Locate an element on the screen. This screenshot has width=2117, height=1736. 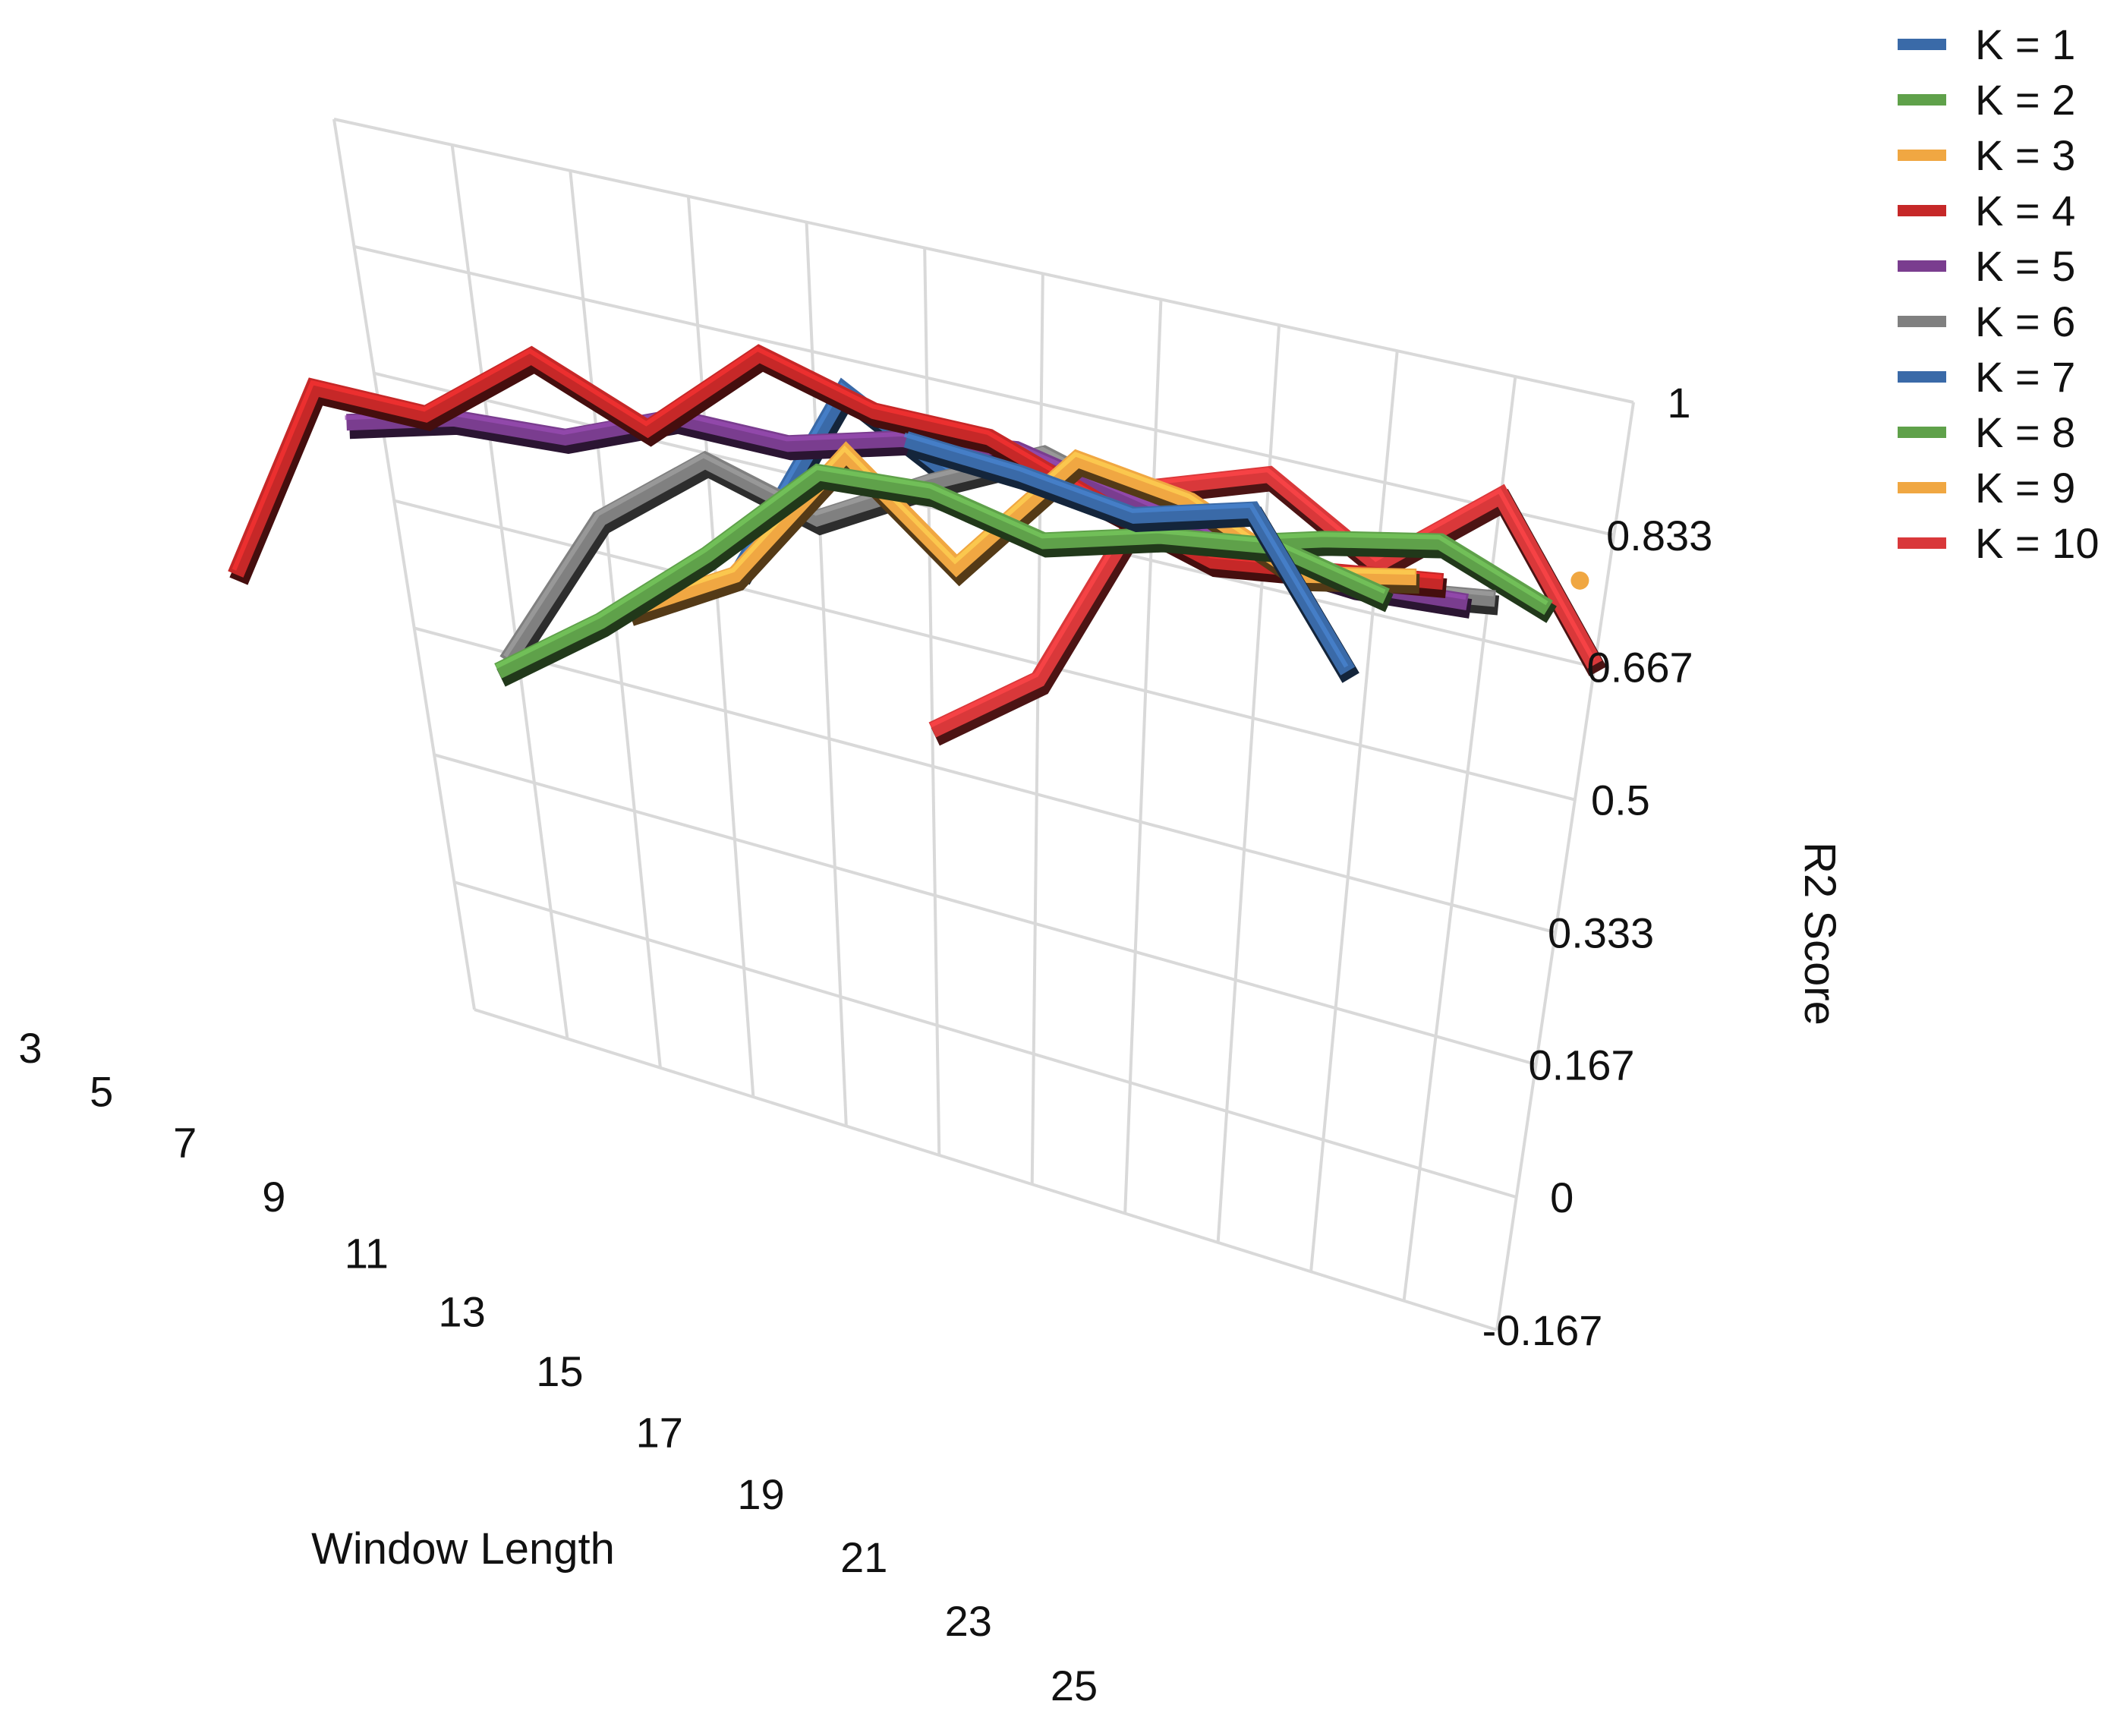
legend-item: K = 4 is located at coordinates (1986, 211).